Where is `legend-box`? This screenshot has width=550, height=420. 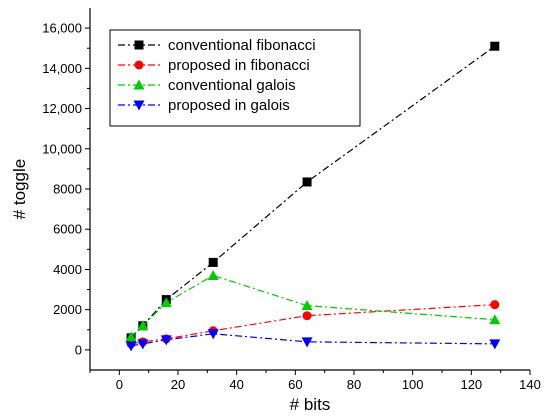 legend-box is located at coordinates (235, 78).